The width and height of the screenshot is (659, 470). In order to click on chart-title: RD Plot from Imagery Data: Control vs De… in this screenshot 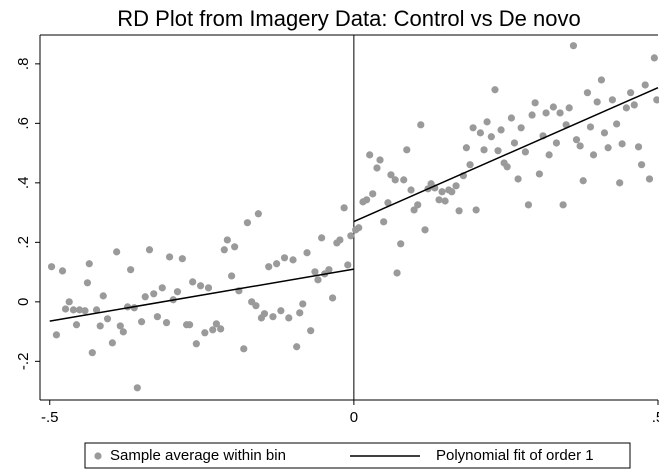, I will do `click(348, 18)`.